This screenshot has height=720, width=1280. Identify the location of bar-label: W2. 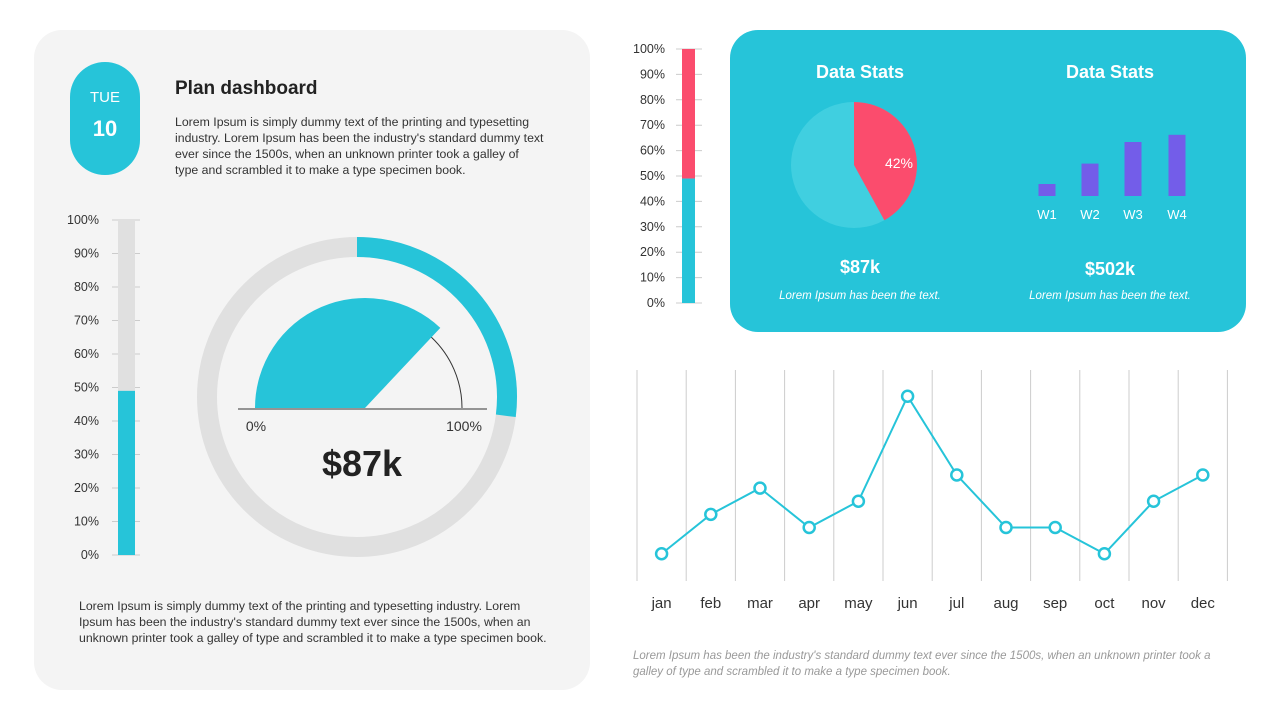
(1090, 214).